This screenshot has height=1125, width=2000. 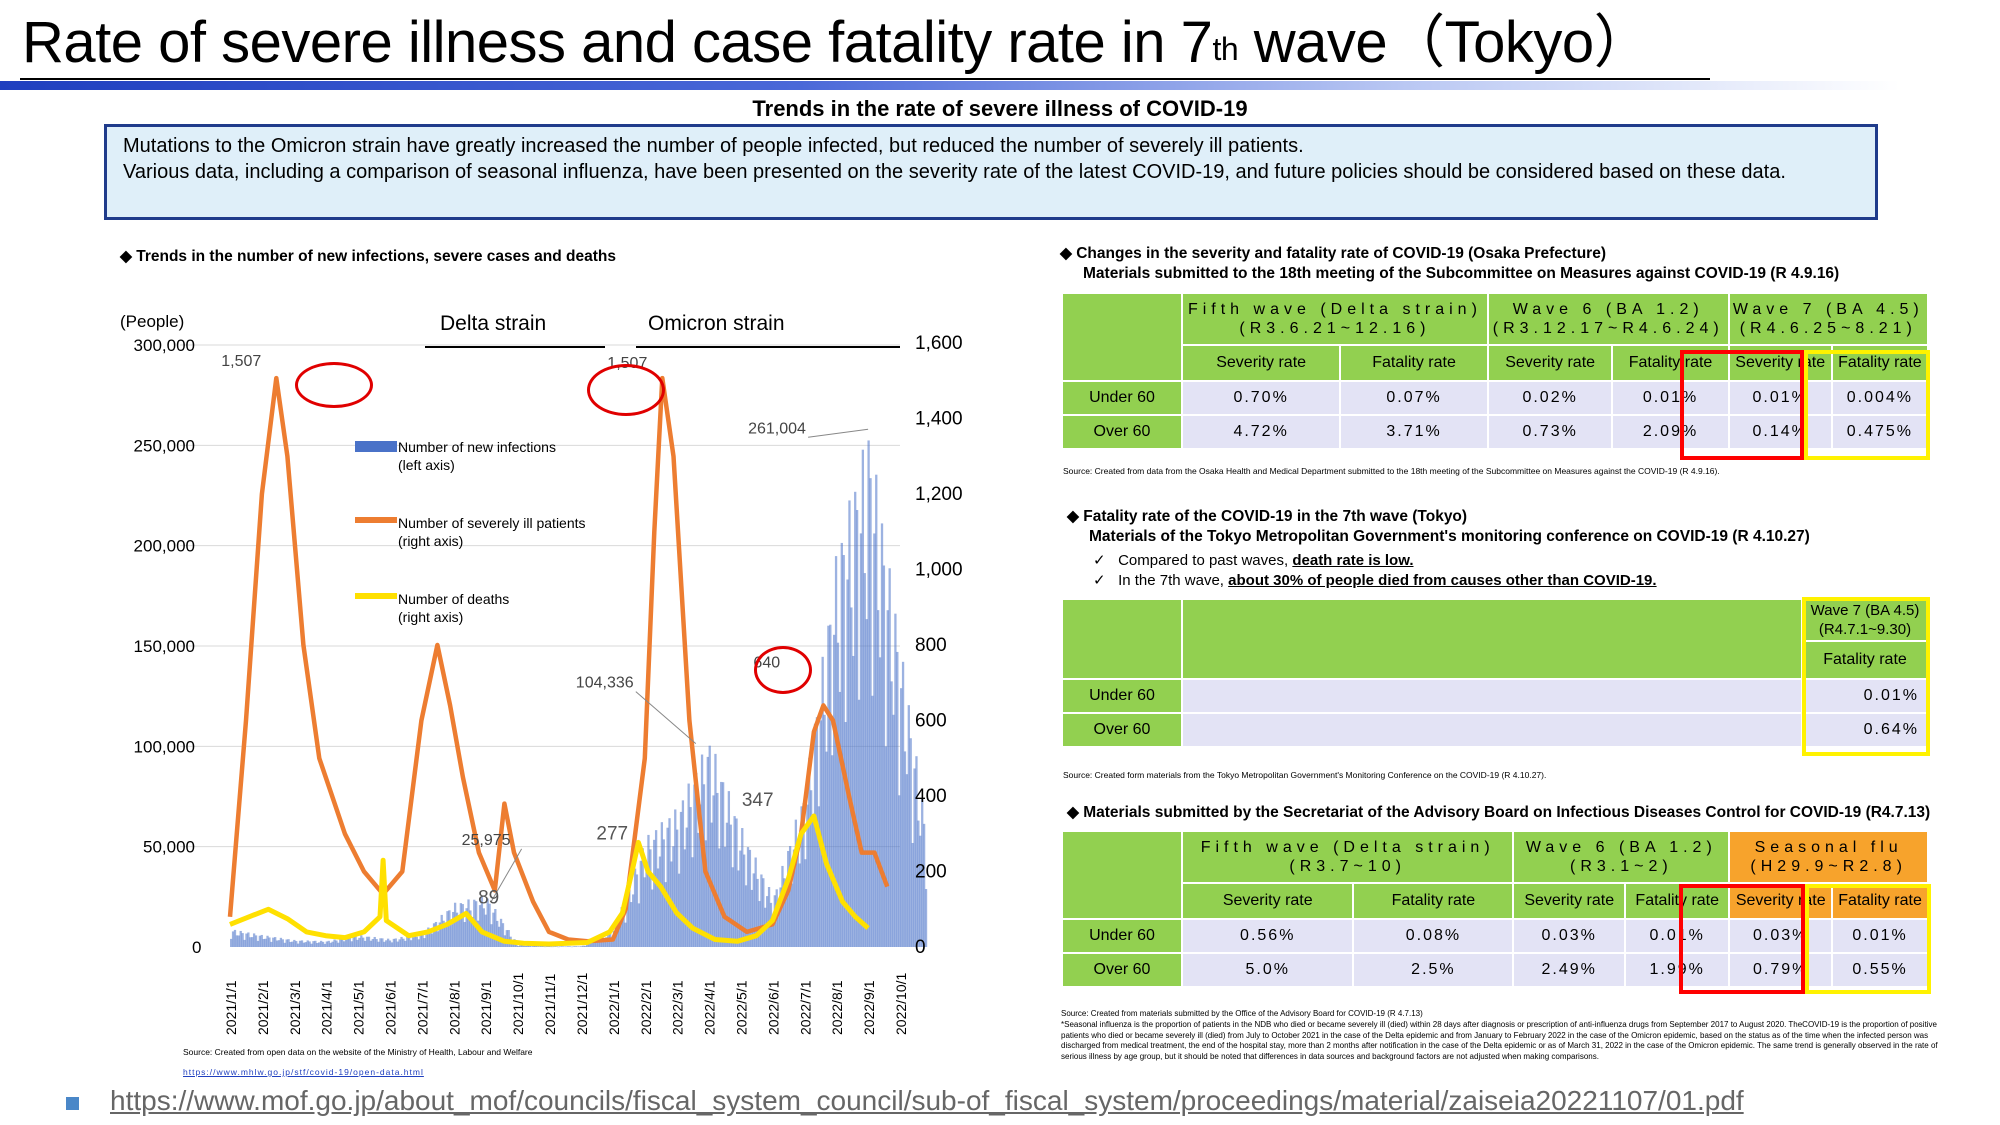 What do you see at coordinates (1261, 398) in the screenshot?
I see `osaka-cell: 0.70%` at bounding box center [1261, 398].